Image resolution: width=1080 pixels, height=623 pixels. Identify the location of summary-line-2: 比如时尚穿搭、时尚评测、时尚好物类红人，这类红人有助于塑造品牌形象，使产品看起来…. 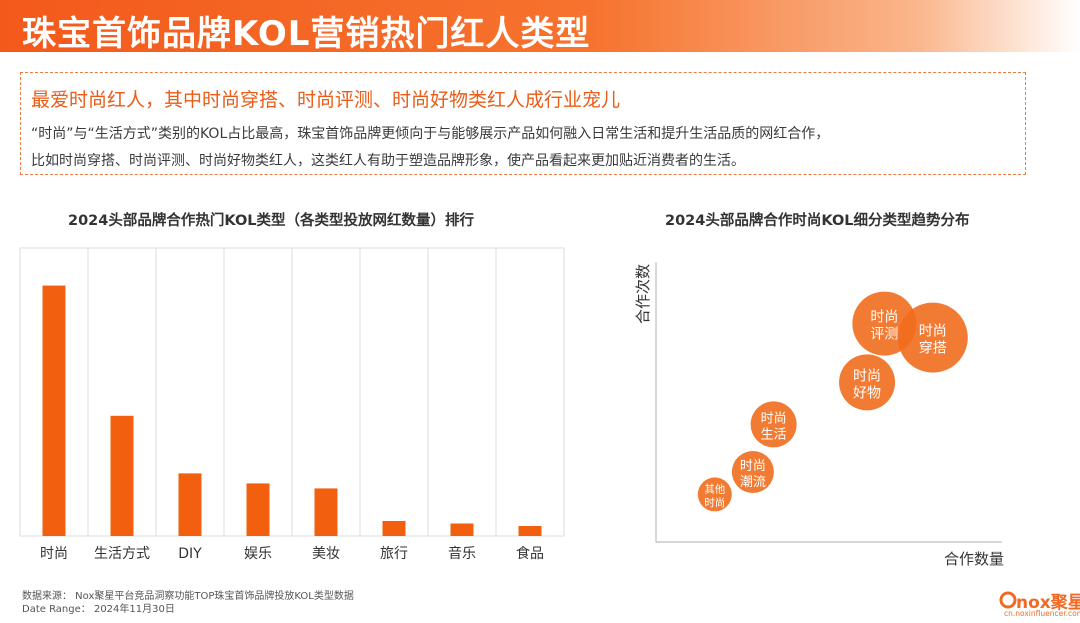
(388, 161).